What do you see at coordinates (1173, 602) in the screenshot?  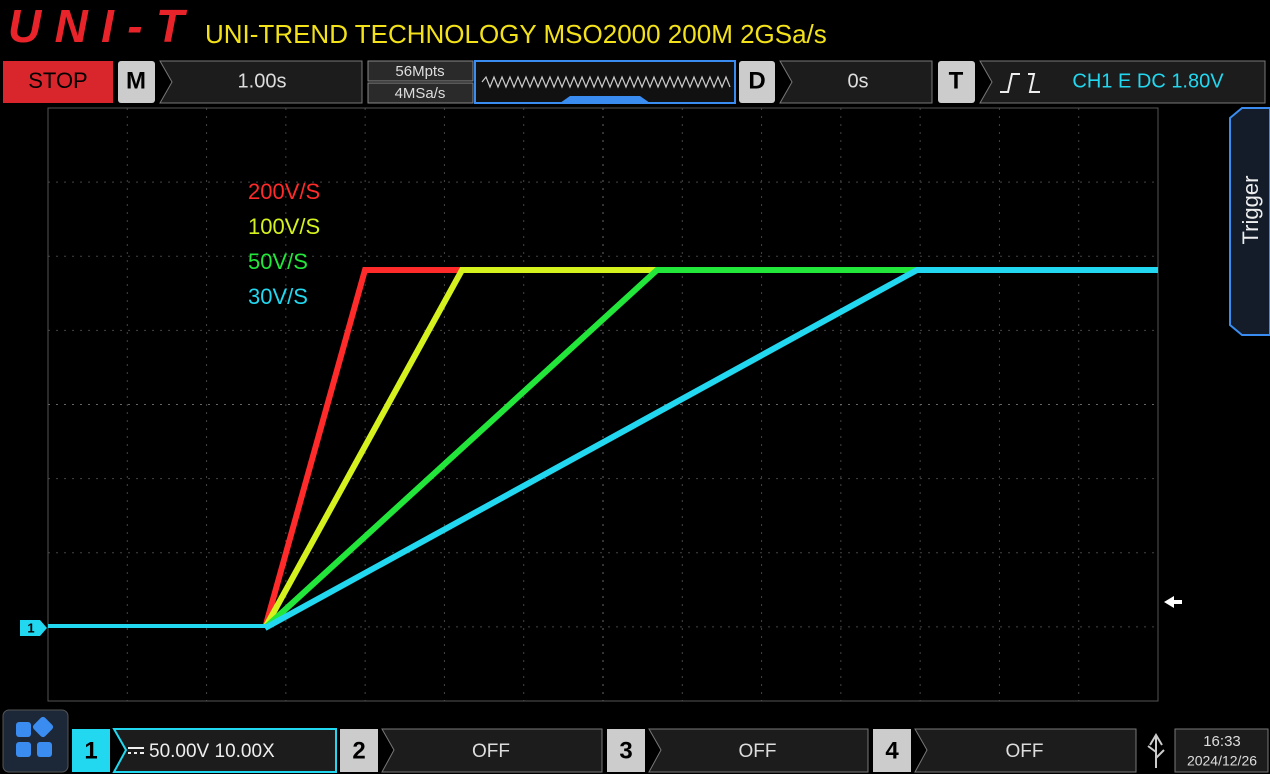 I see `trigger-level-arrow` at bounding box center [1173, 602].